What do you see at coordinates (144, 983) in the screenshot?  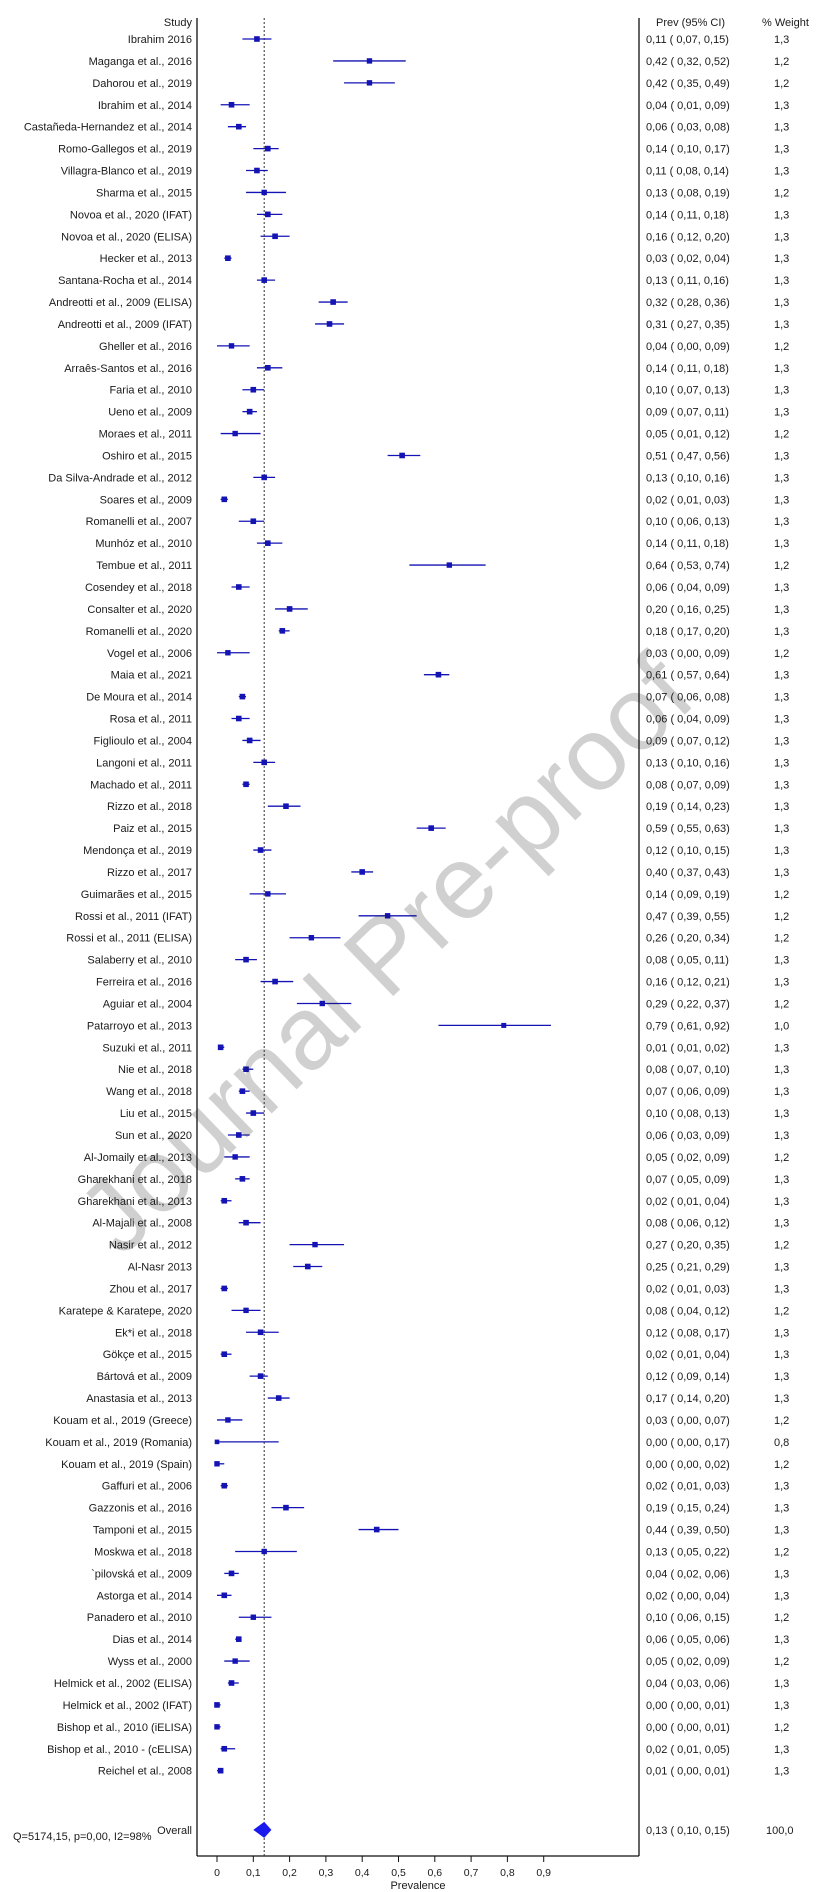 I see `study-label: Ferreira et al., 2016` at bounding box center [144, 983].